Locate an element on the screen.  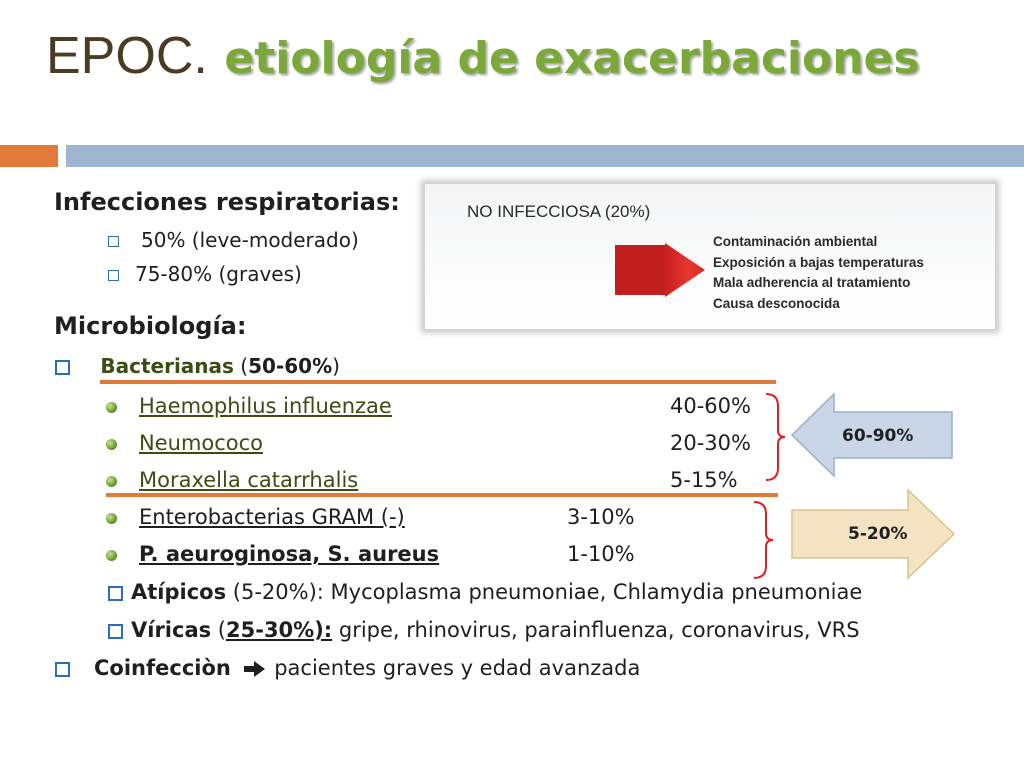
cause-item: Causa desconocida is located at coordinates (776, 303).